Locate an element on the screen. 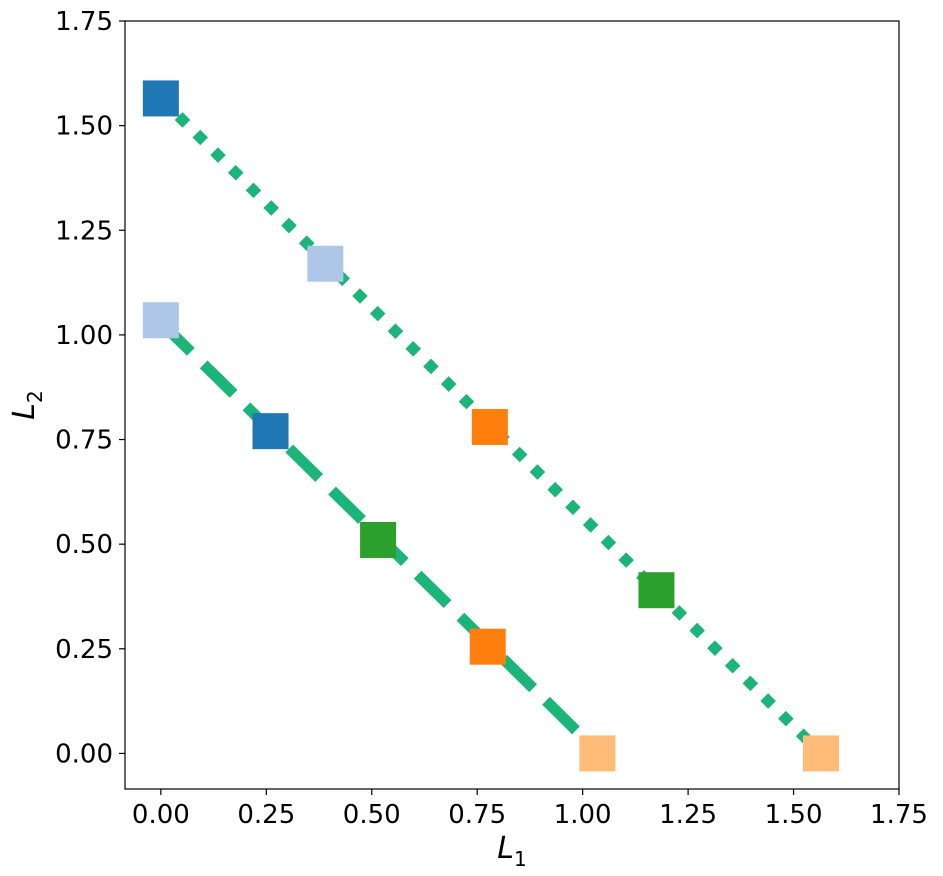 Image resolution: width=943 pixels, height=876 pixels. y-tick-label: 0.00 is located at coordinates (84, 754).